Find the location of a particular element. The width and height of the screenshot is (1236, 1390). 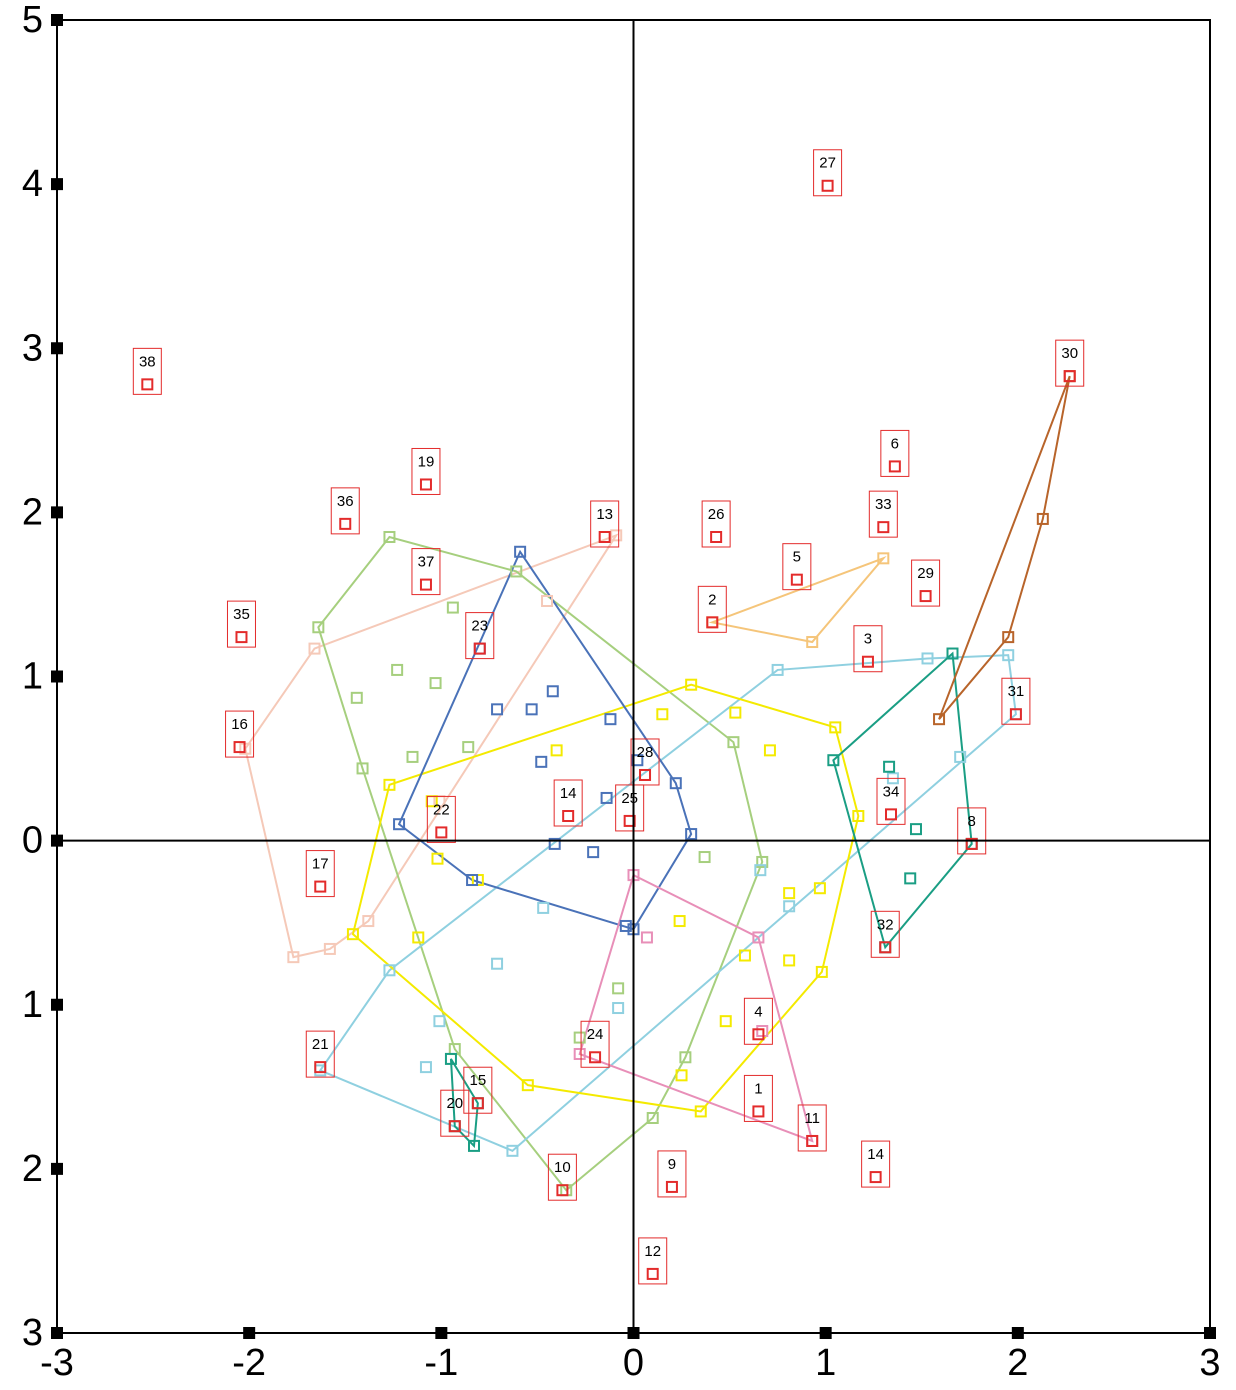

point-label: 5 is located at coordinates (797, 557).